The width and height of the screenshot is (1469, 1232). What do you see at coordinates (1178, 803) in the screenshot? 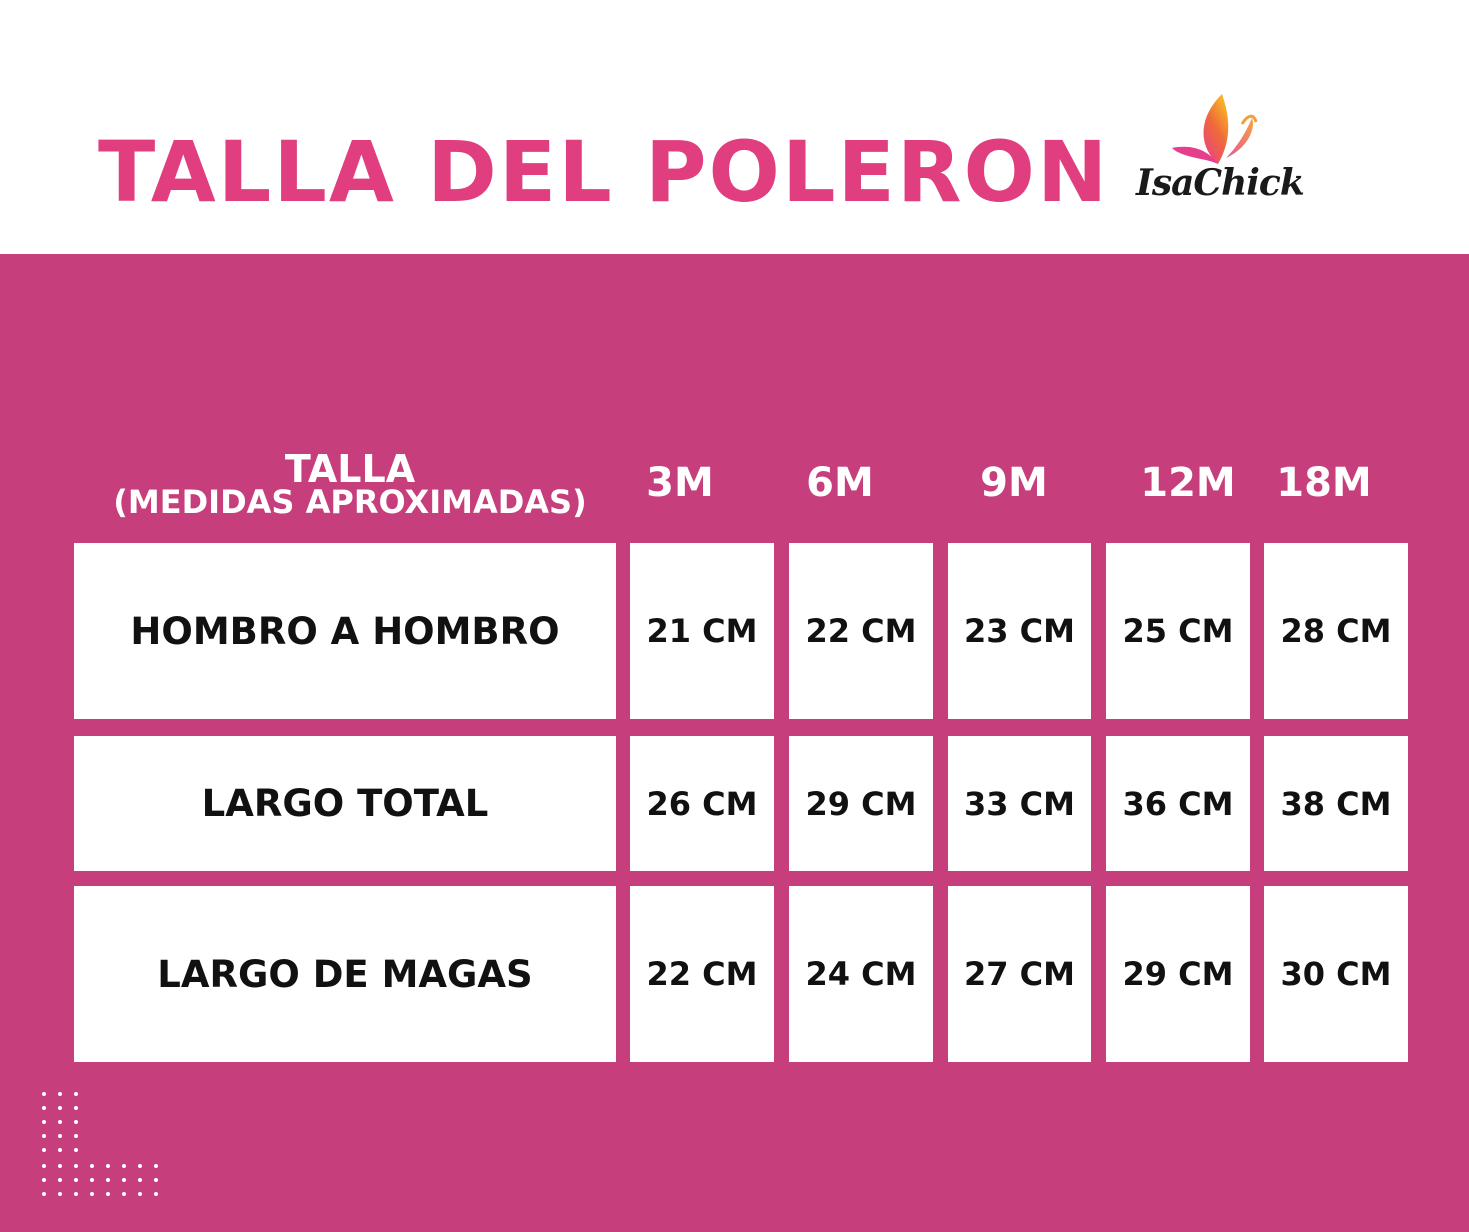
I see `cell-total-length-12m: 36 CM` at bounding box center [1178, 803].